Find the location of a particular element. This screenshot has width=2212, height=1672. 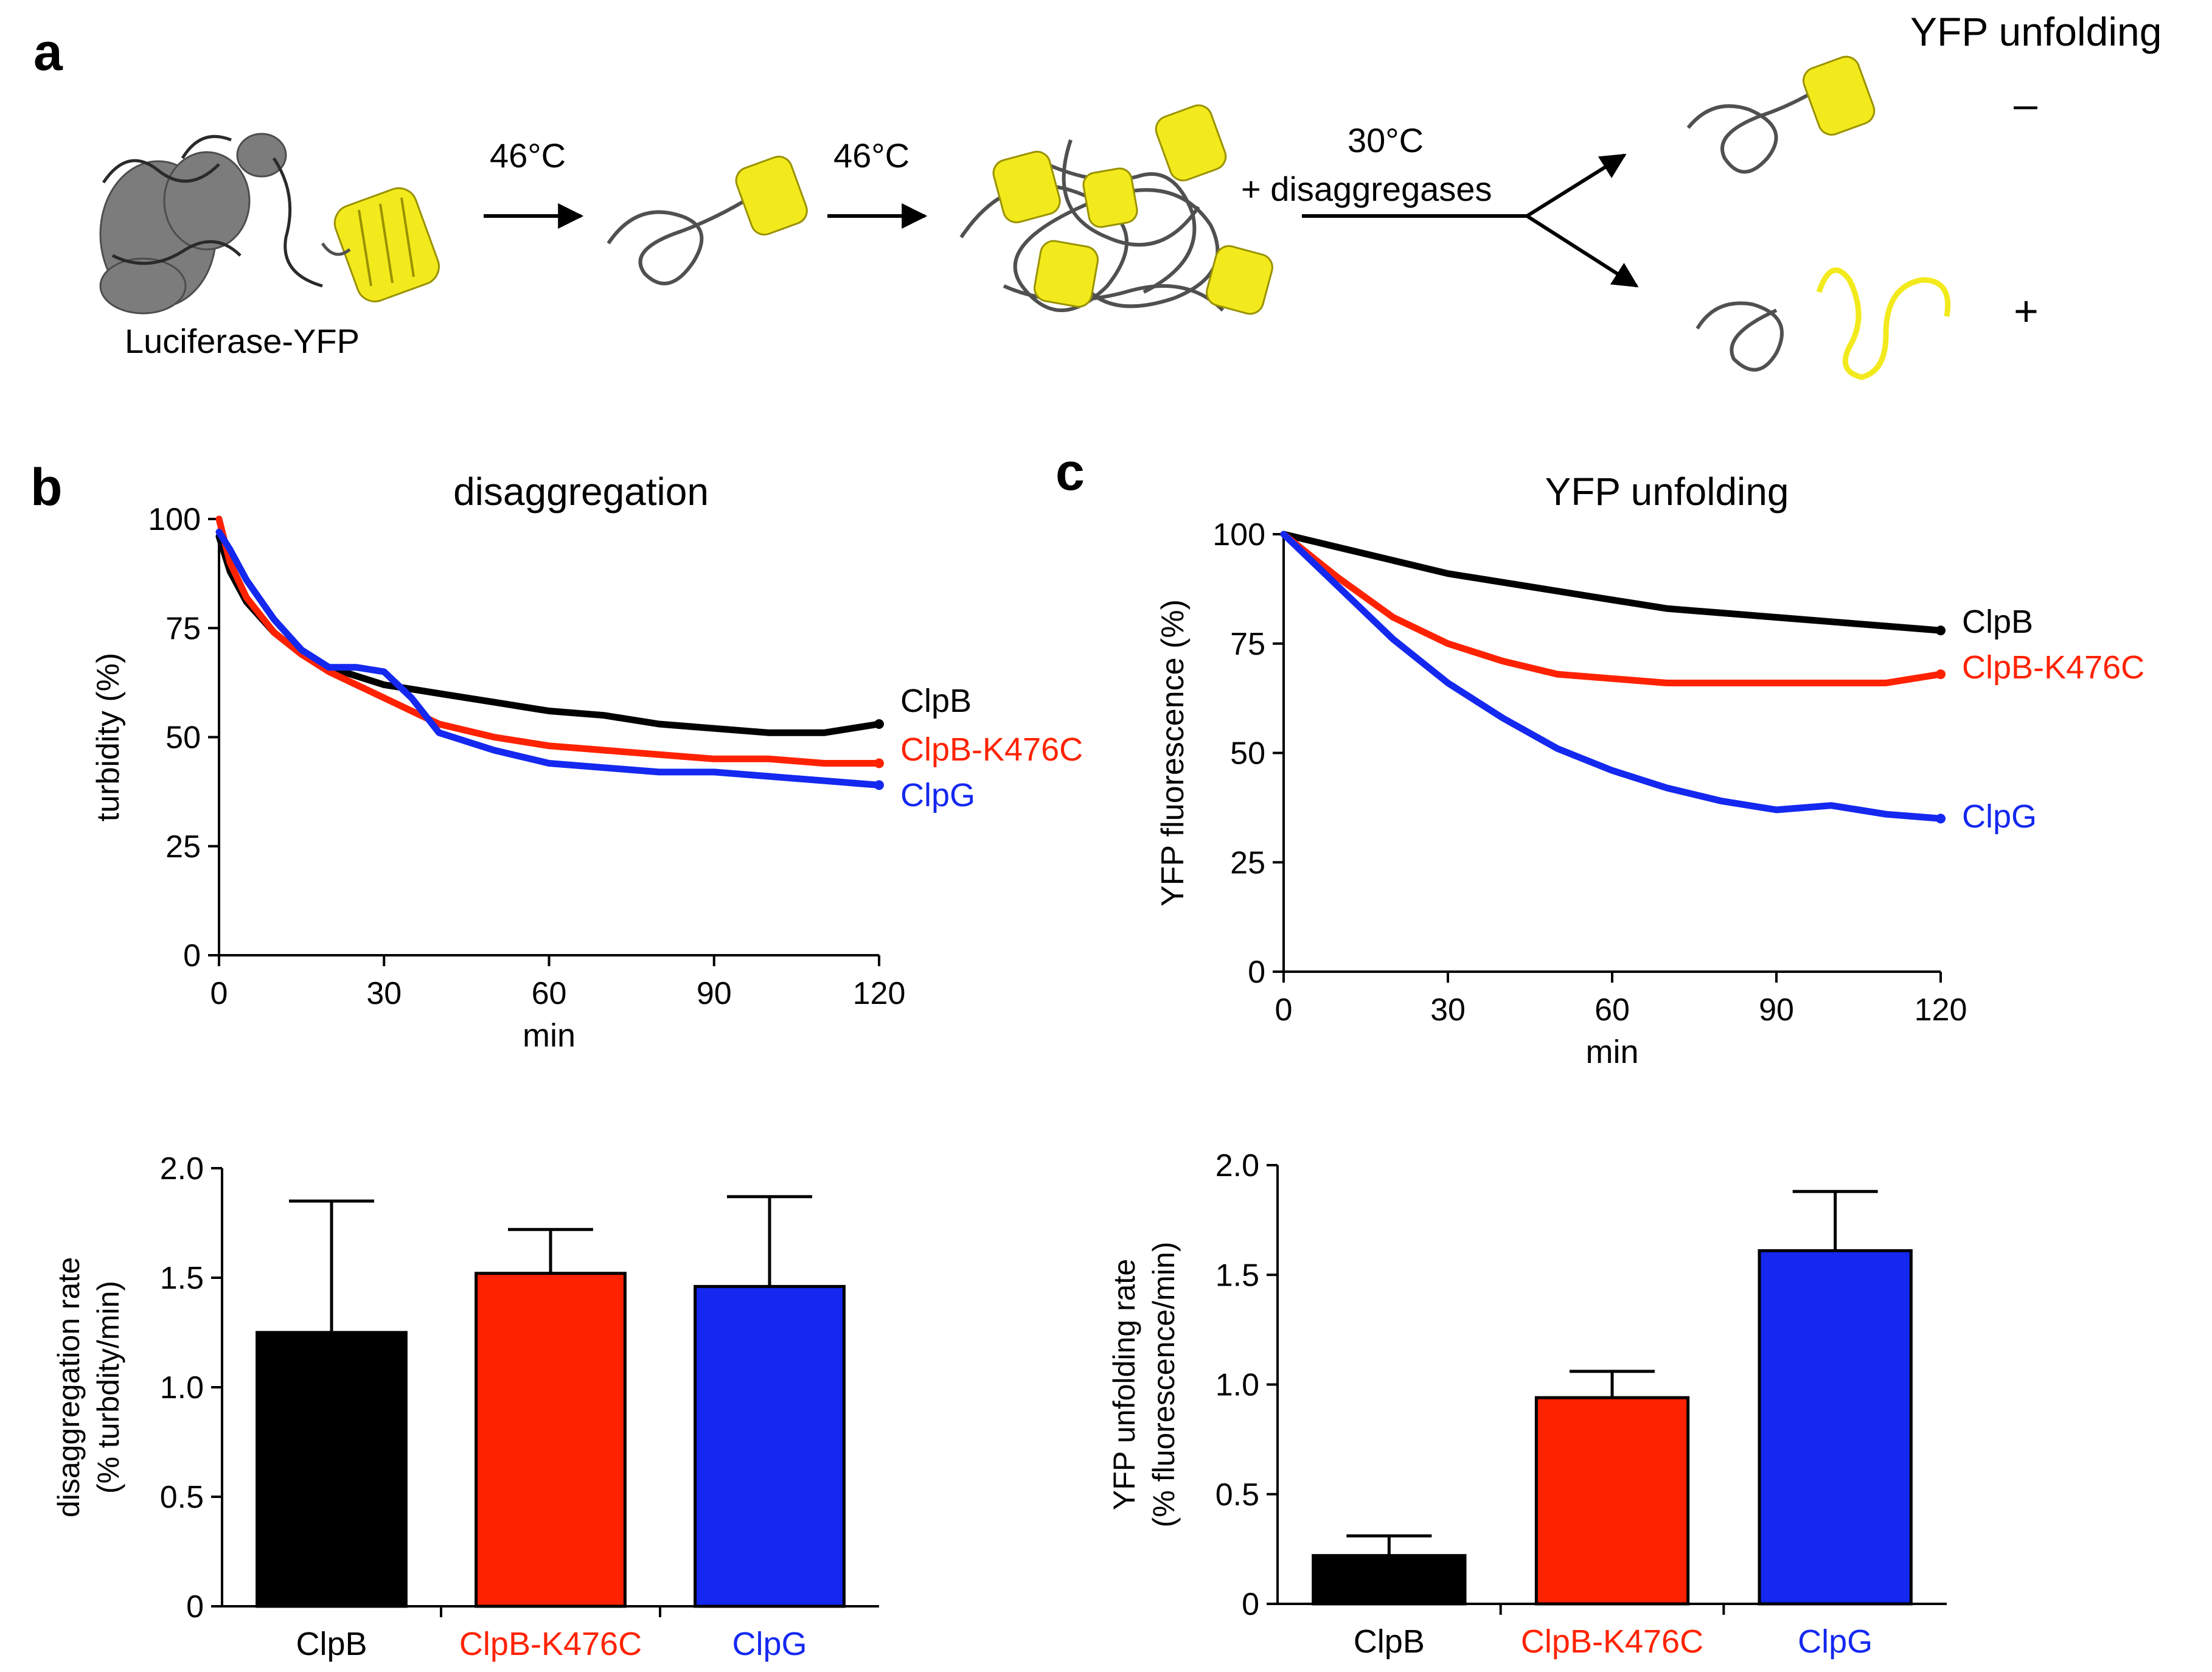

step3-arrow-down is located at coordinates (1582, 251).